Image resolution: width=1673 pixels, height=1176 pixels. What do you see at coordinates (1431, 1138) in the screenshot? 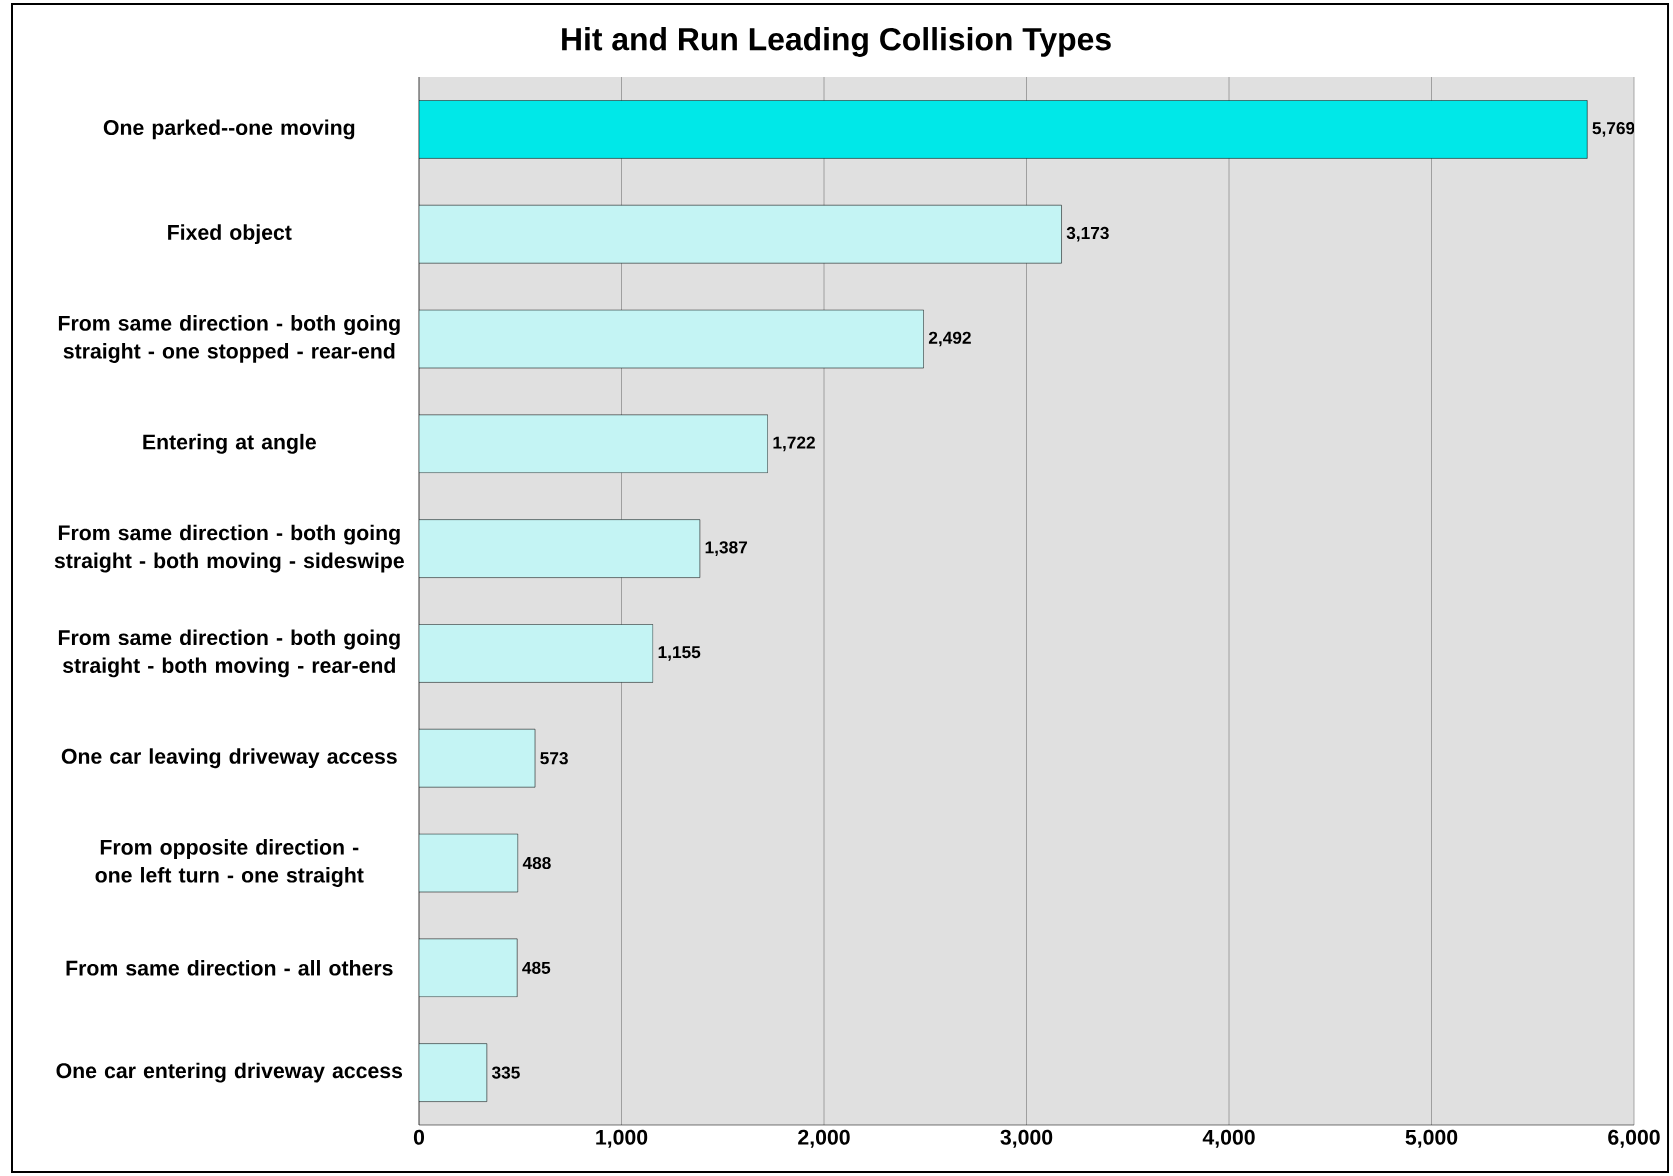
I see `x-tick-label: 5,000` at bounding box center [1431, 1138].